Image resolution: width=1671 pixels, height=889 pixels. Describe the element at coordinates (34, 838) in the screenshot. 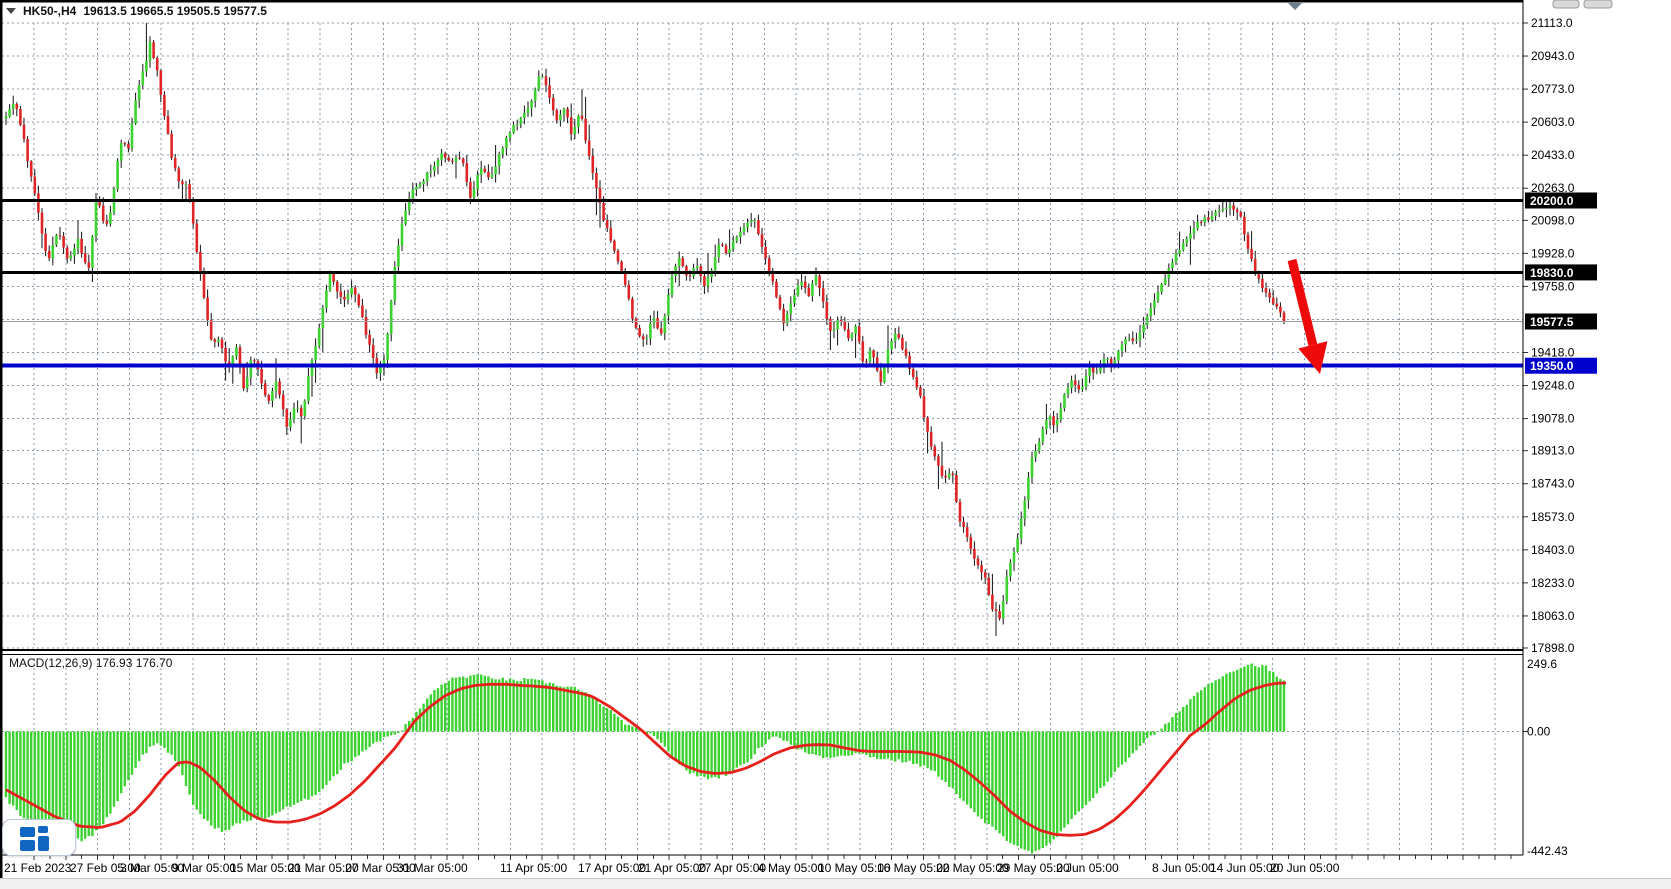

I see `widgets-grid-icon` at that location.